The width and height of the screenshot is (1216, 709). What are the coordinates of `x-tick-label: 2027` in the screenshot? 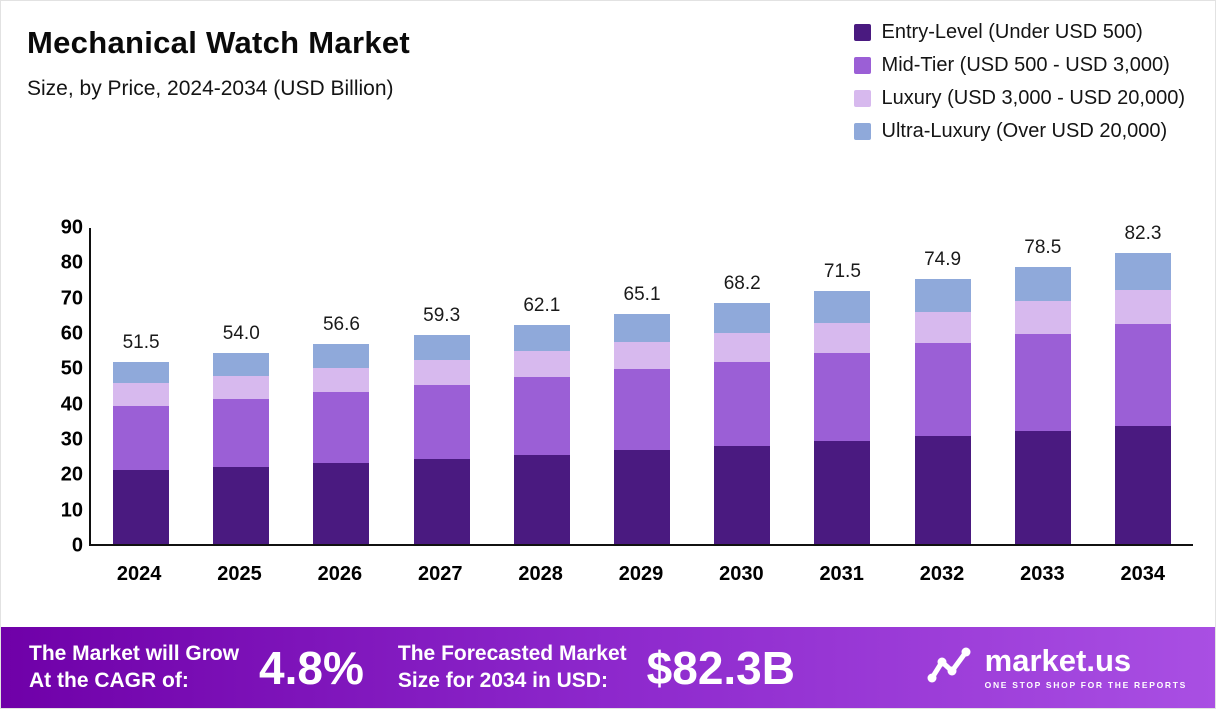 It's located at (440, 574).